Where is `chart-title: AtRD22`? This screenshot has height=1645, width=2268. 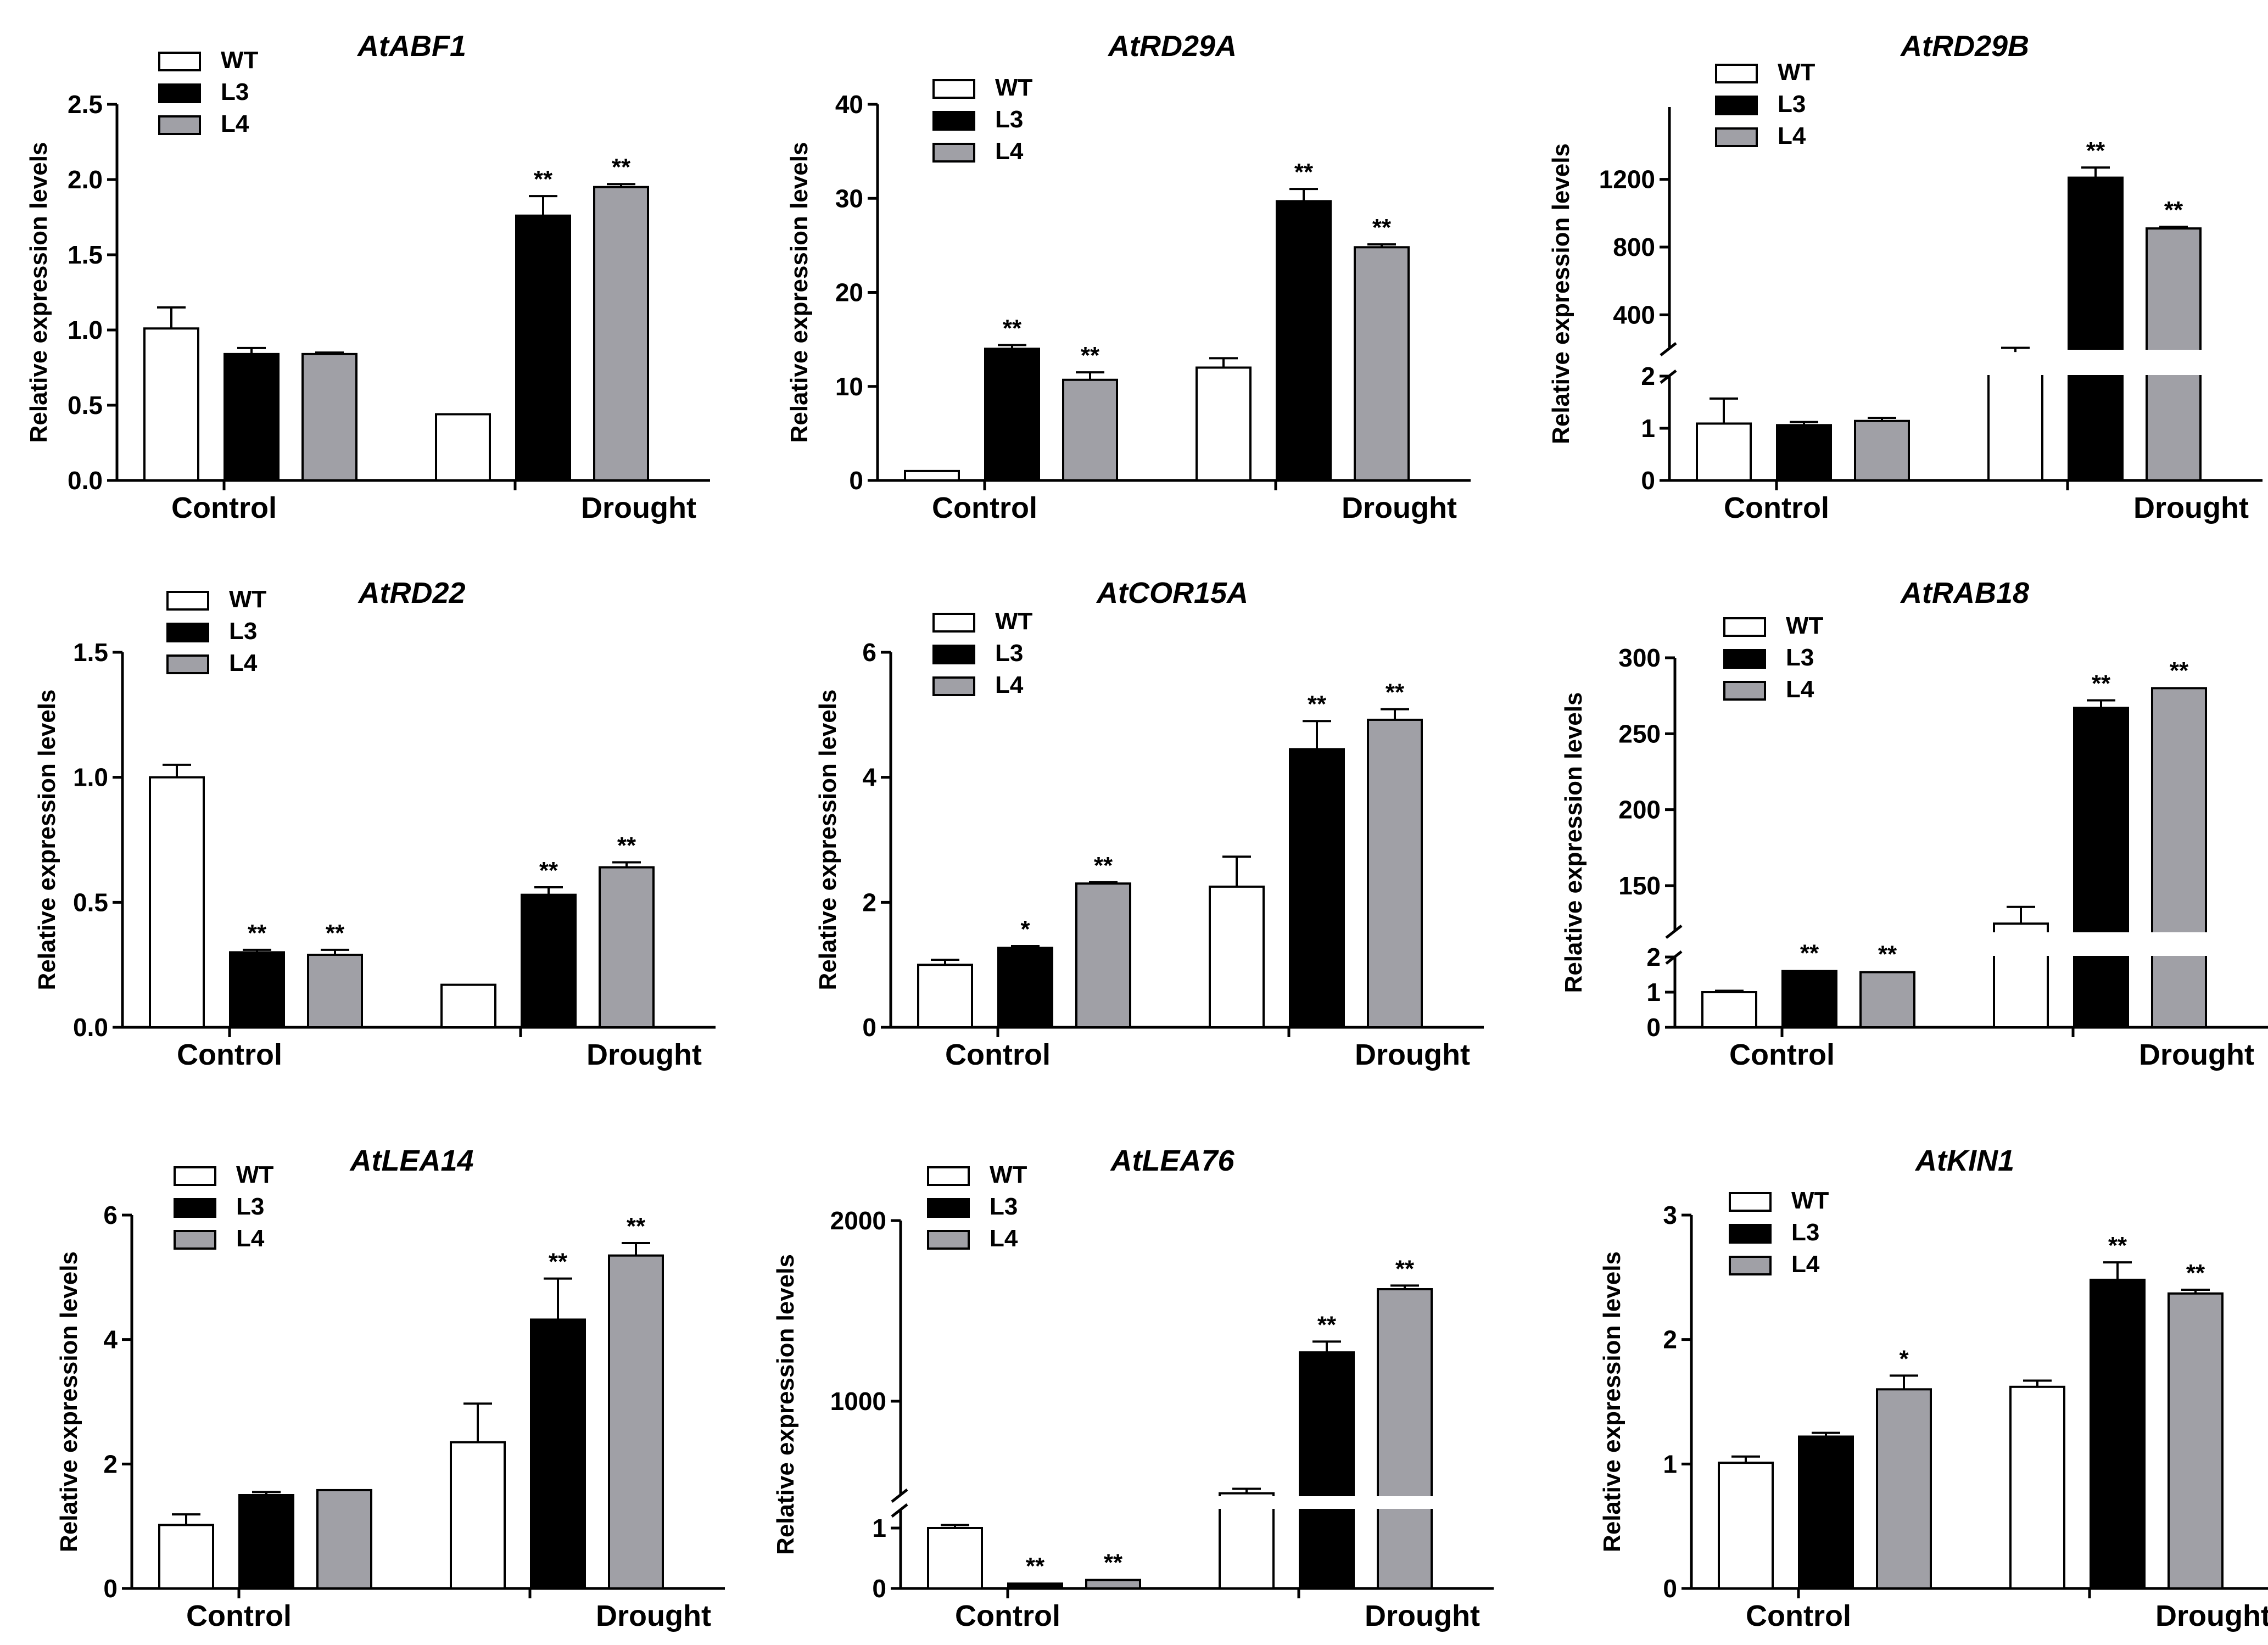 chart-title: AtRD22 is located at coordinates (411, 593).